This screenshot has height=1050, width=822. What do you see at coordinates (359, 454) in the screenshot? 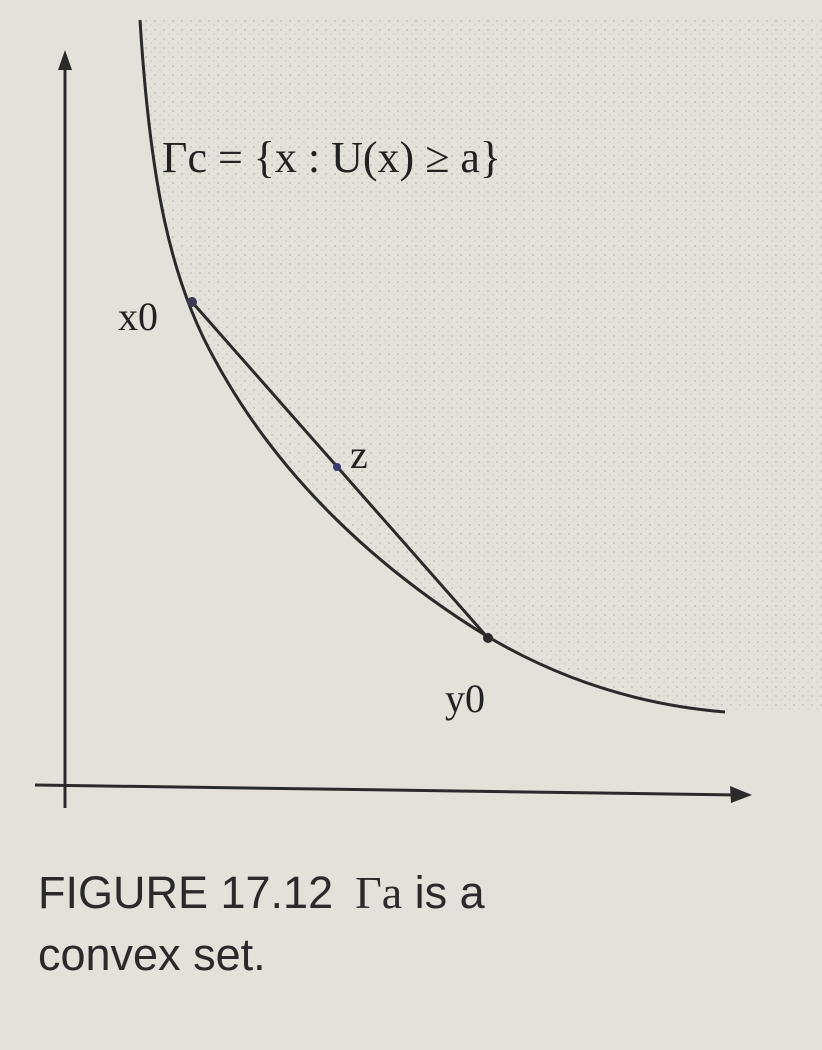
I see `point-z-label: z` at bounding box center [359, 454].